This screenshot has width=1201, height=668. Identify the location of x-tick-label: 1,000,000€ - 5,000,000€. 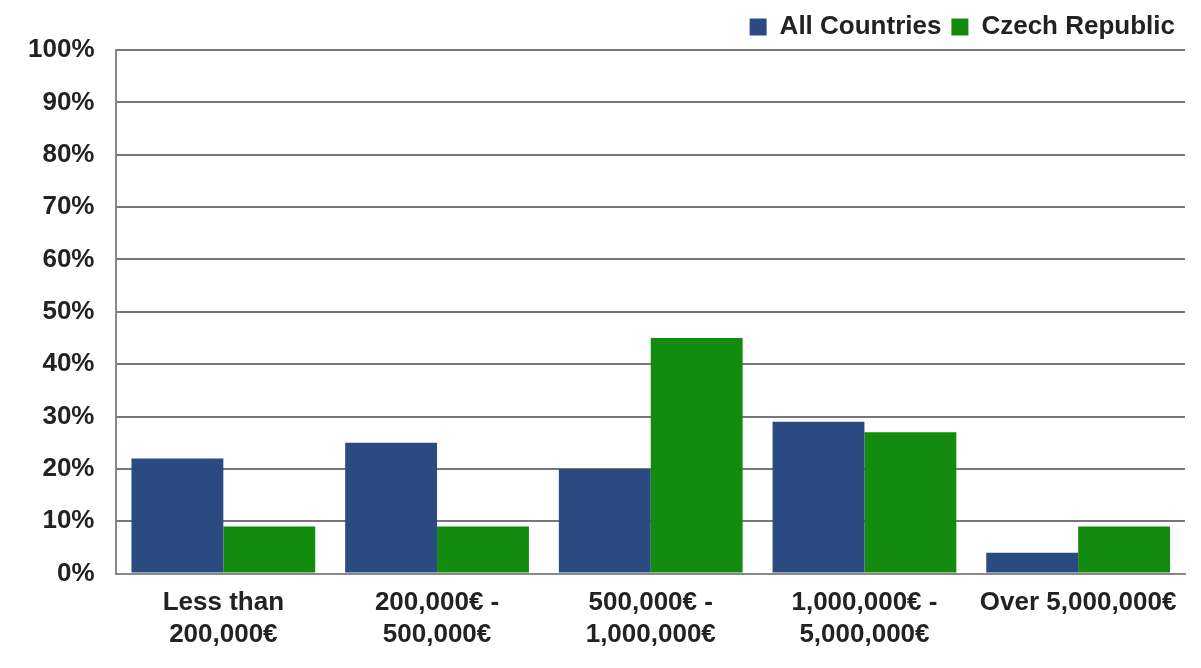
(864, 617).